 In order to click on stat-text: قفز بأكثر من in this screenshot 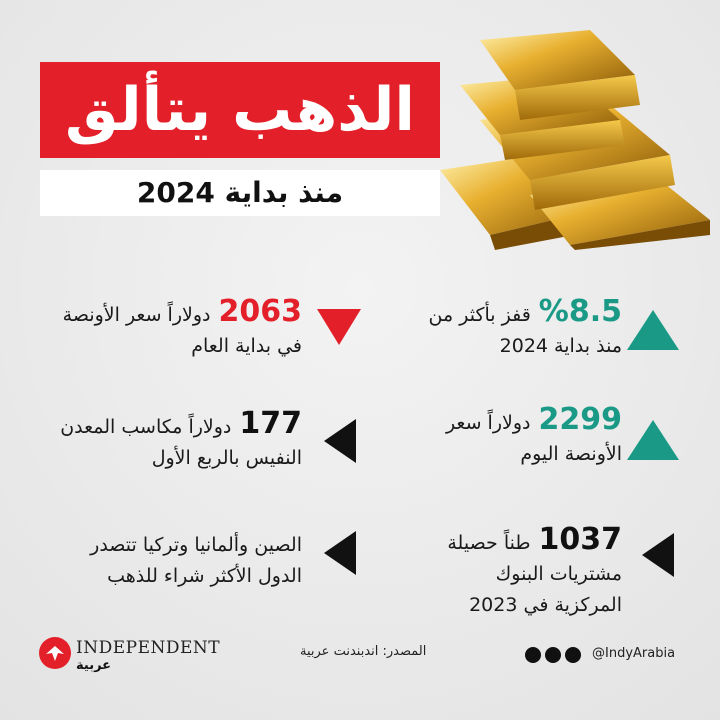, I will do `click(479, 315)`.